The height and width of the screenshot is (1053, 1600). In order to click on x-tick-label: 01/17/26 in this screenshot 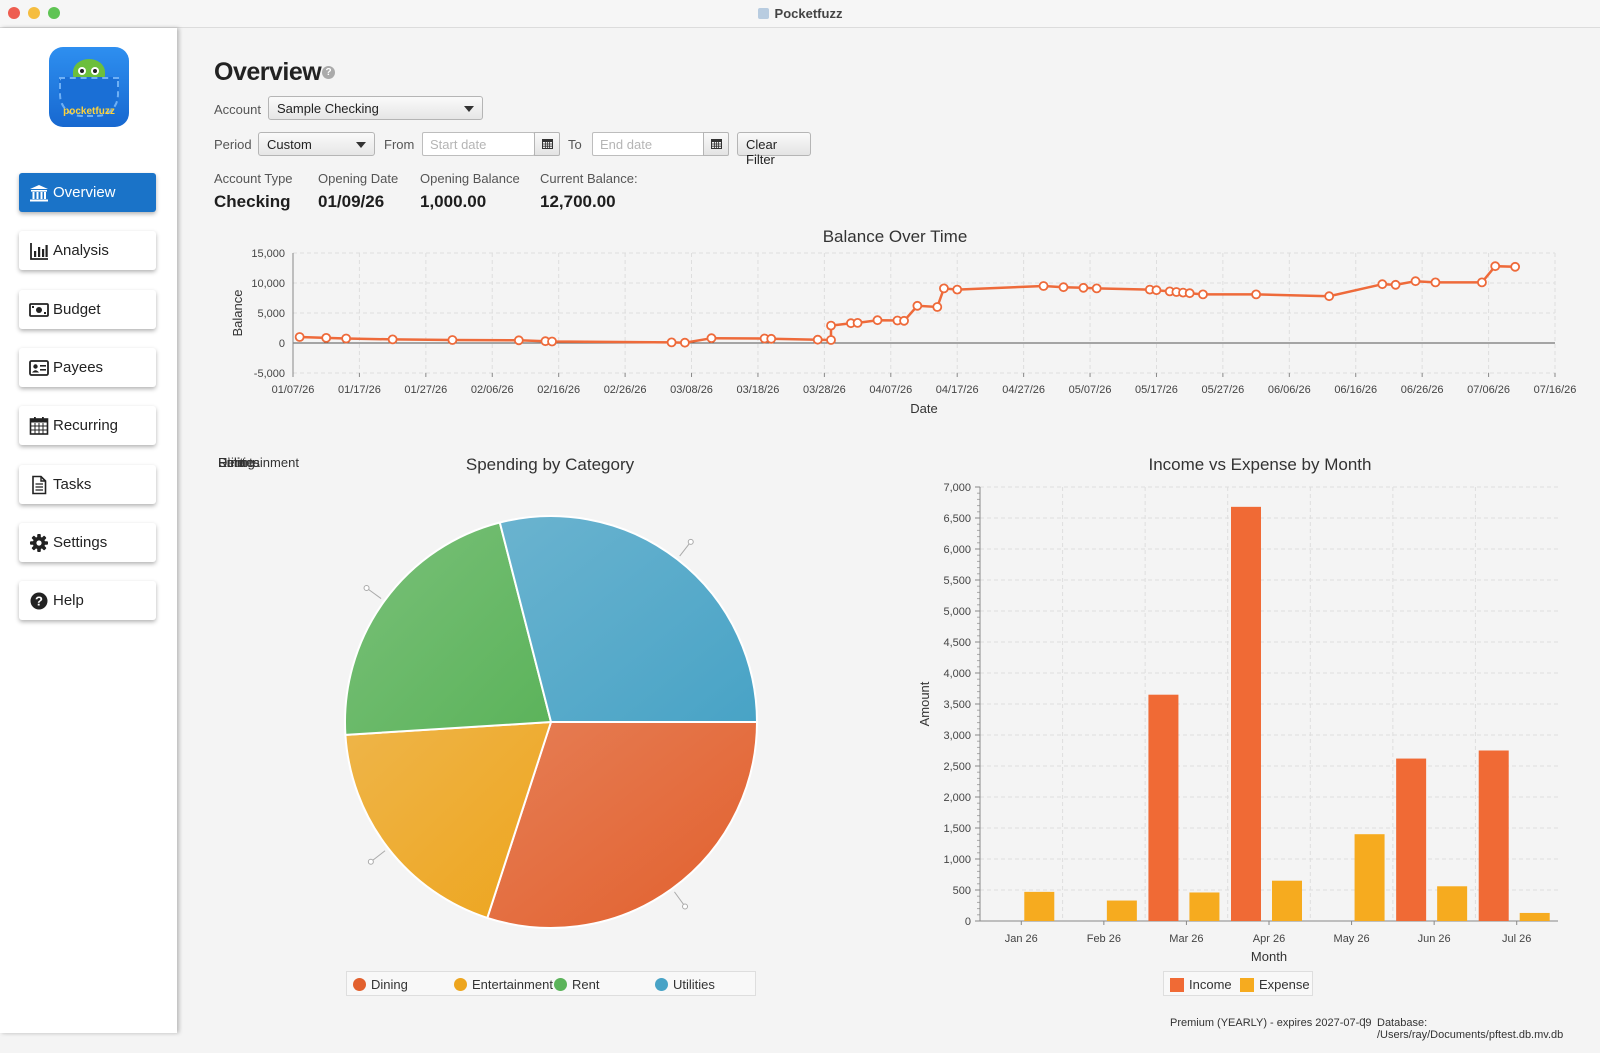, I will do `click(359, 390)`.